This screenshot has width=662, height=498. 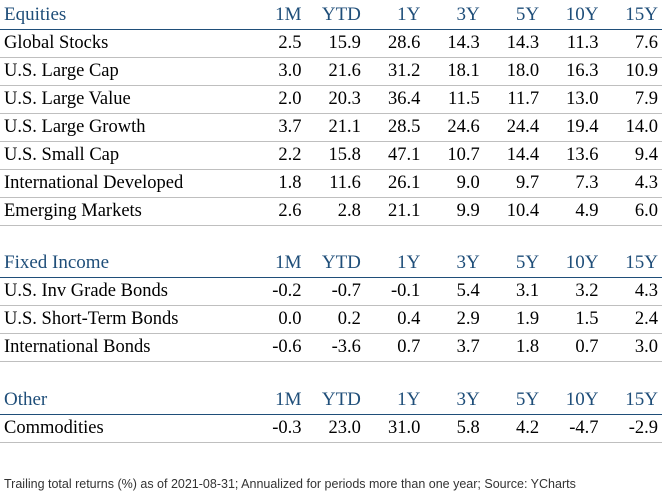 I want to click on return-value: -3.6, so click(x=335, y=347).